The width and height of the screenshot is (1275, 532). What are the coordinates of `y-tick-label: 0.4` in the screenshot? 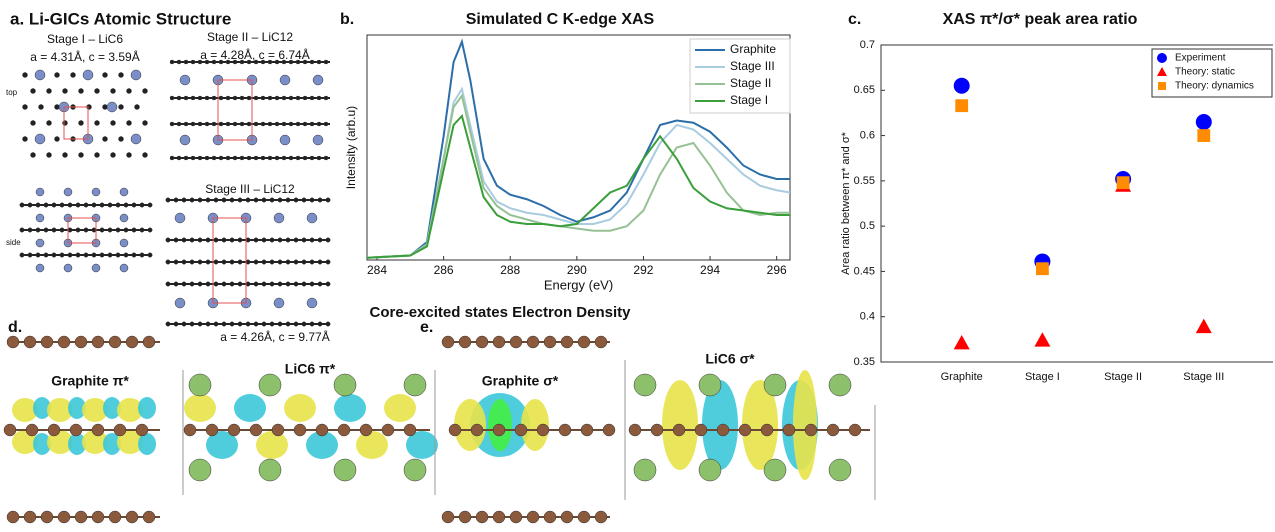 It's located at (867, 317).